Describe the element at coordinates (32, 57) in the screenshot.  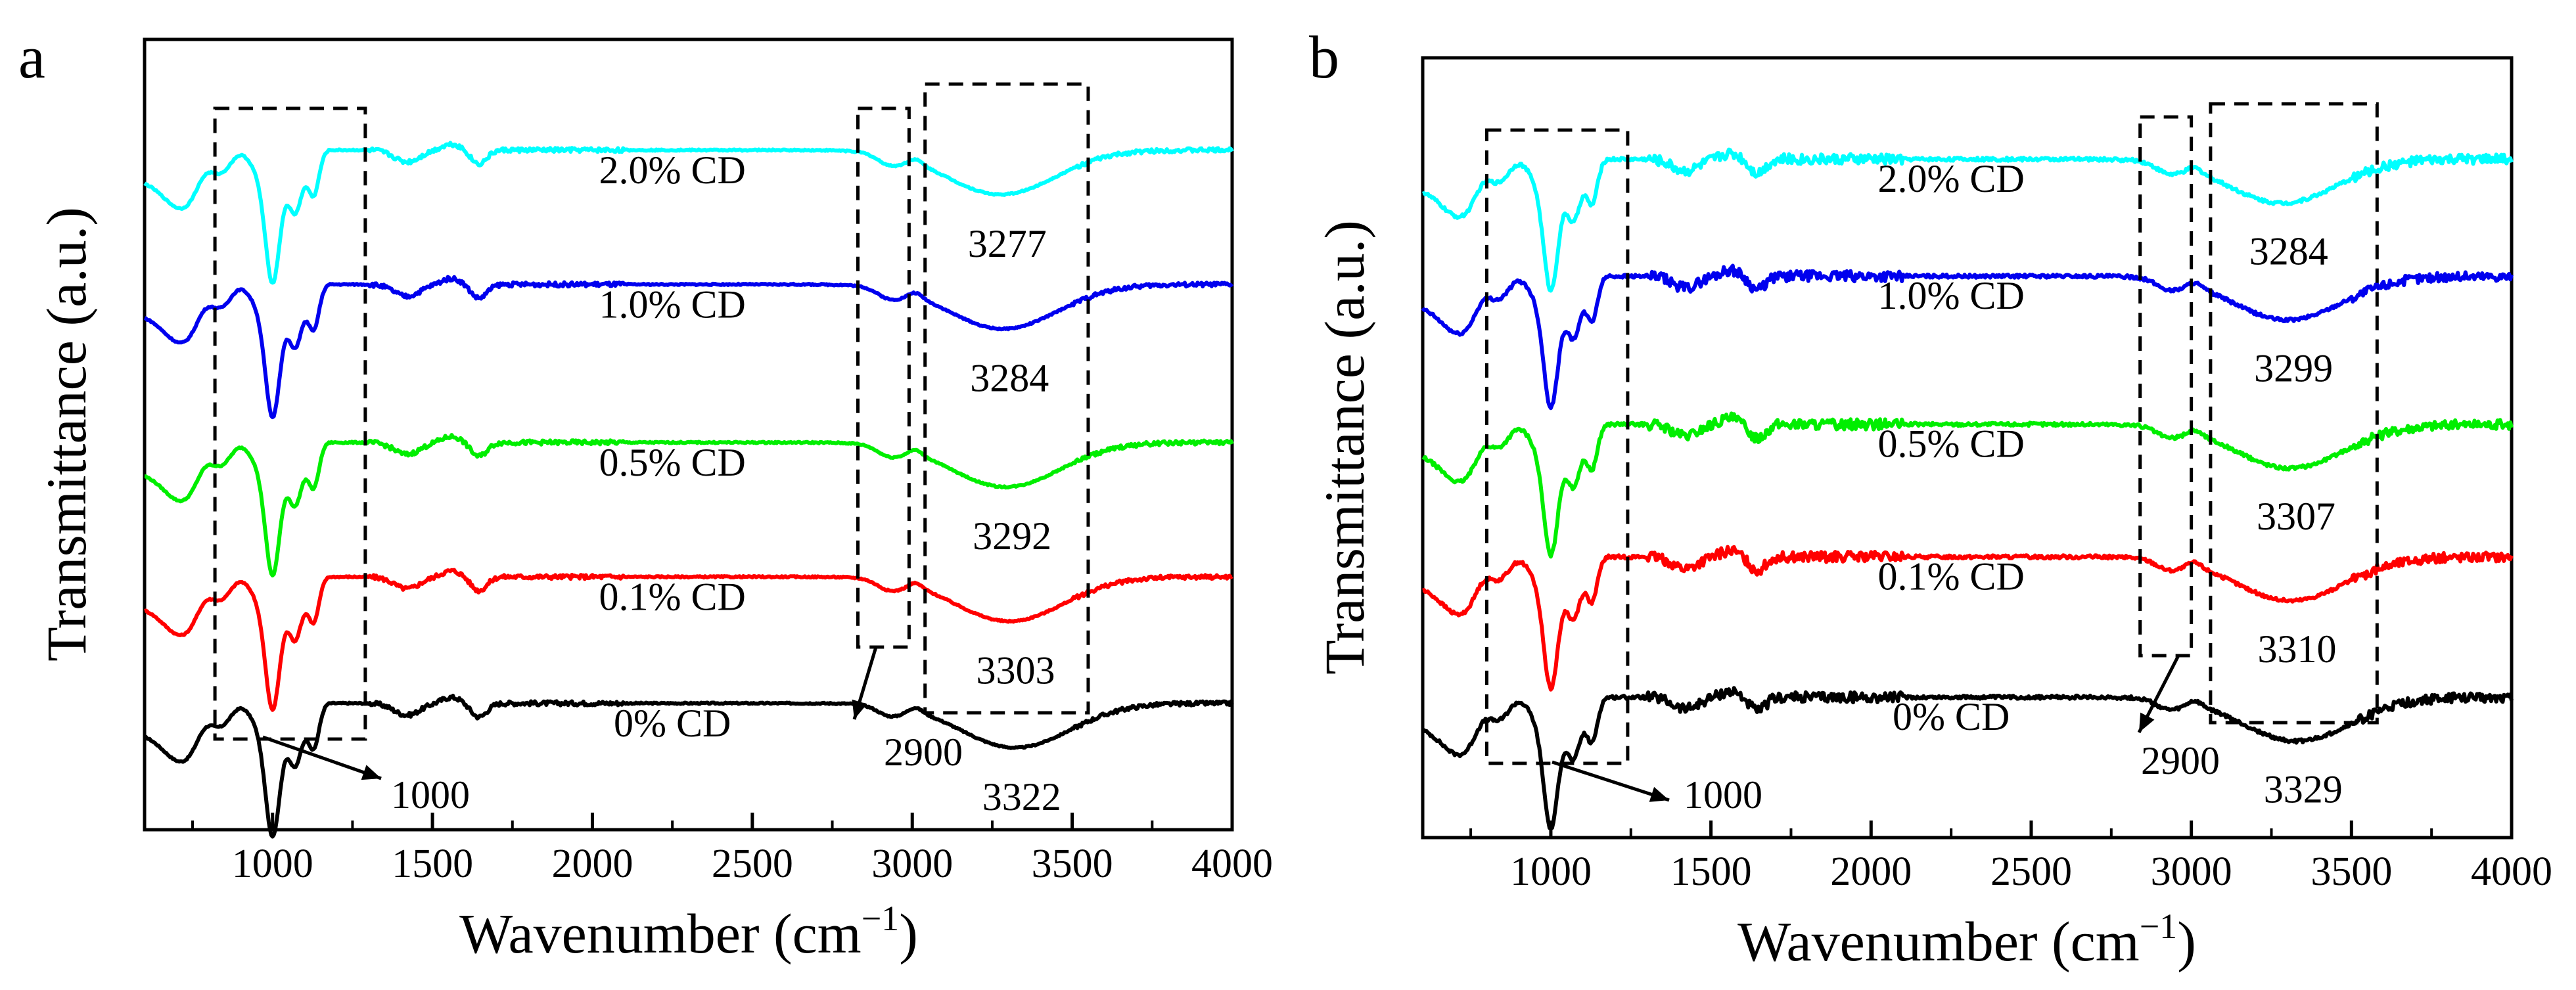
I see `panel-a-letter: a` at that location.